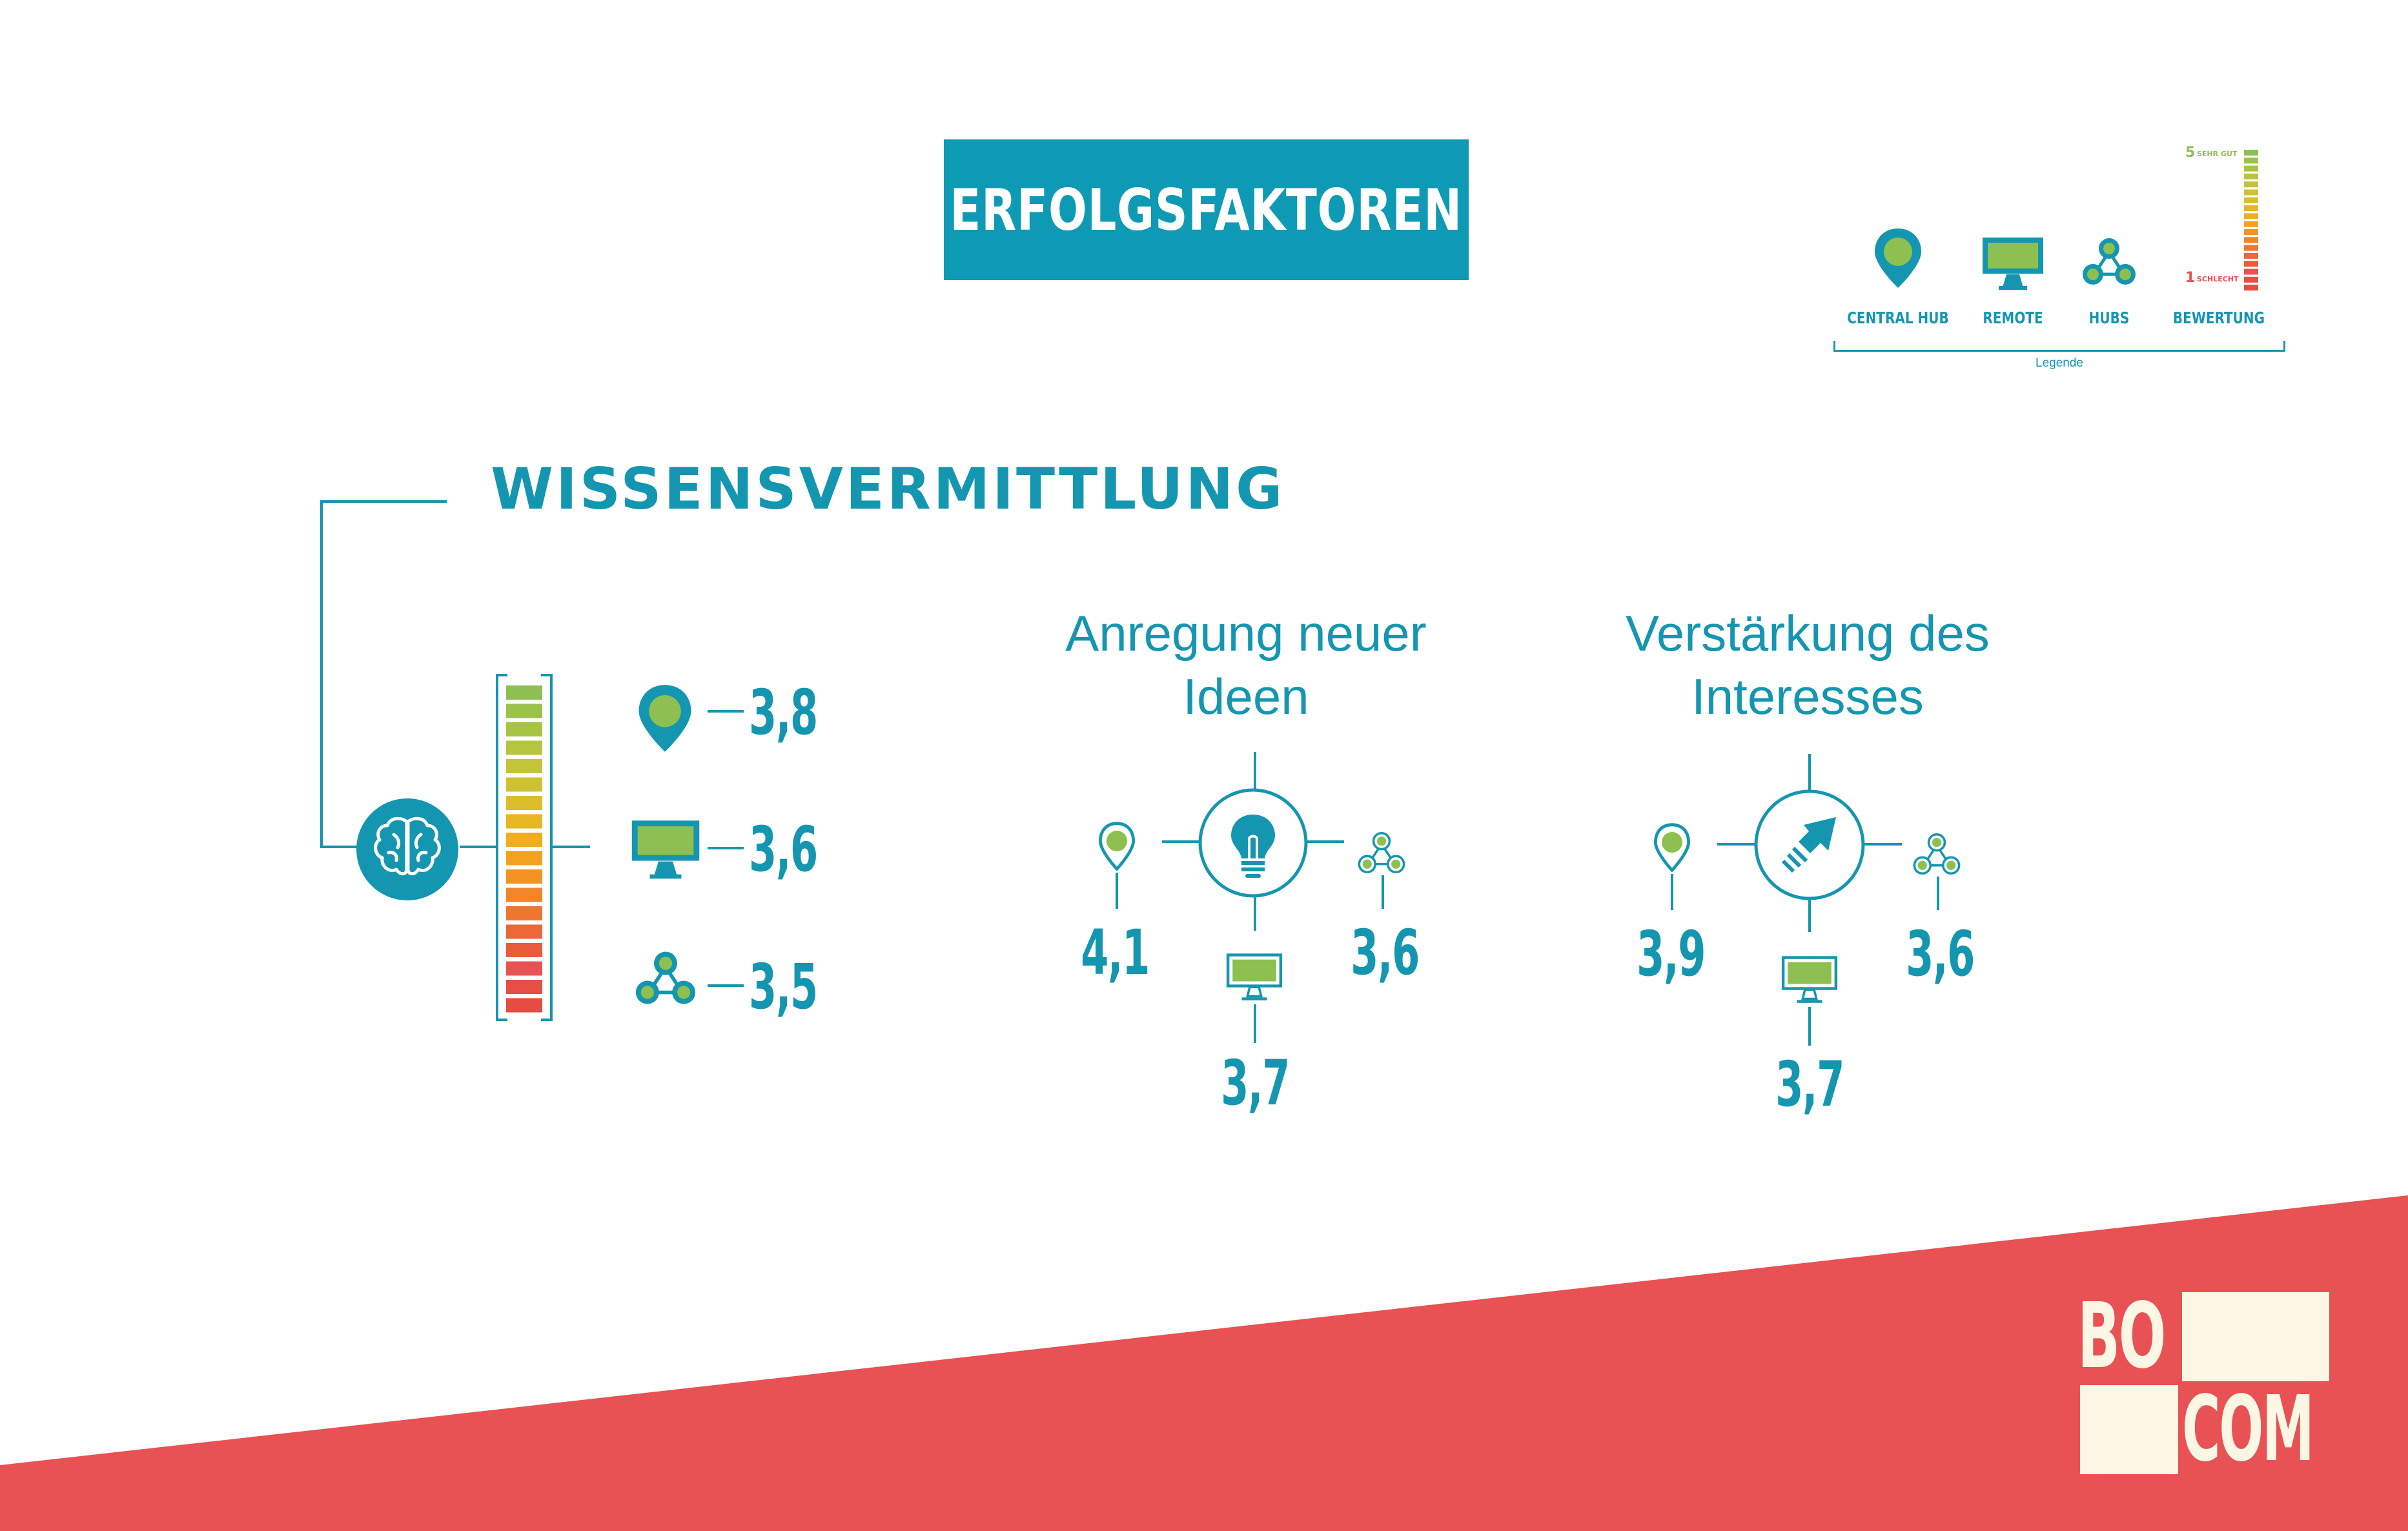  I want to click on ideas-title: Anregung neuer Ideen, so click(1246, 665).